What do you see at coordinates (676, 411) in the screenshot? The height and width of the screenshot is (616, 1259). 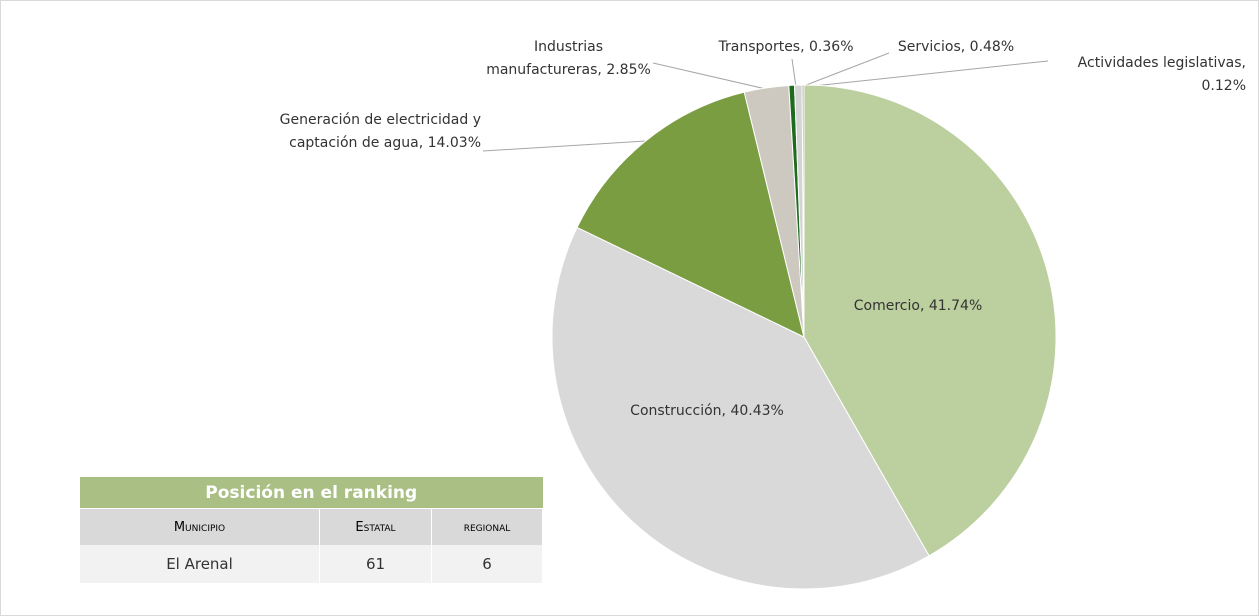 I see `slice-name: Construcción` at bounding box center [676, 411].